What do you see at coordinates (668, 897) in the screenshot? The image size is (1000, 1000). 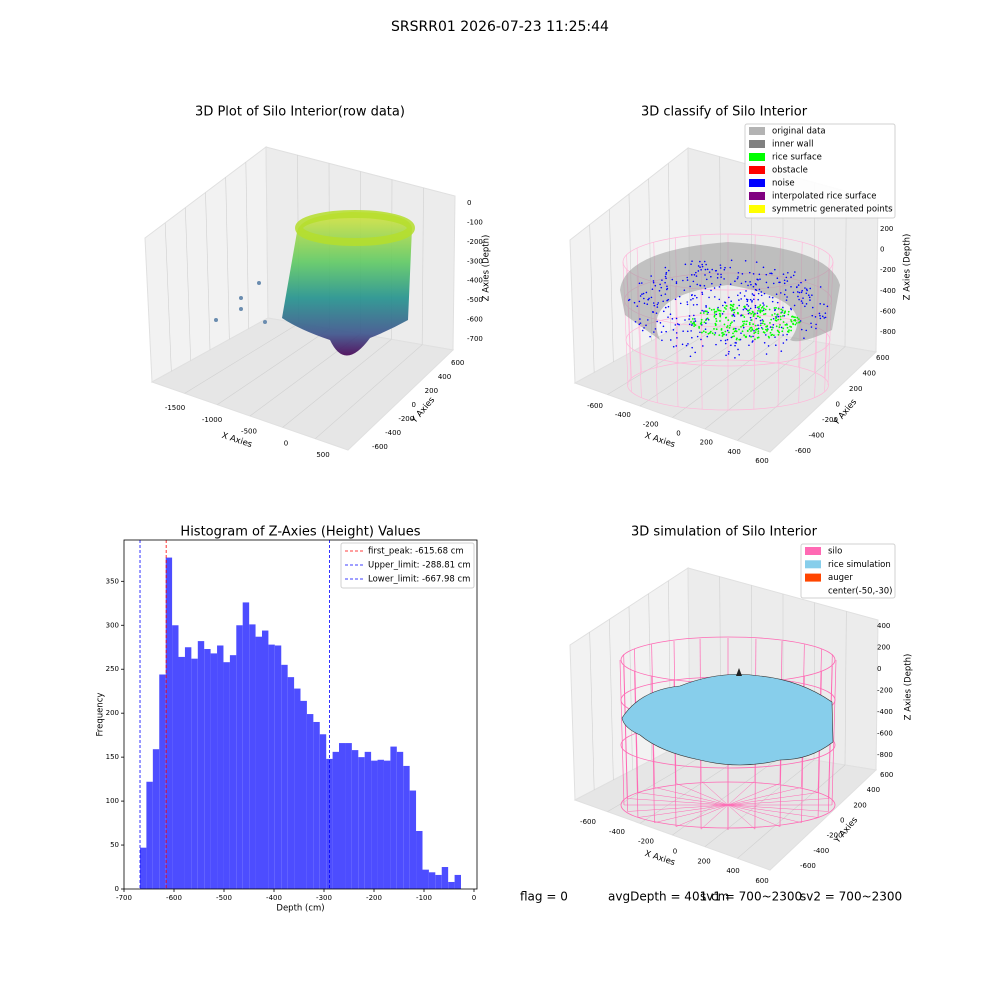 I see `status-text: avgDepth = 401 cm` at bounding box center [668, 897].